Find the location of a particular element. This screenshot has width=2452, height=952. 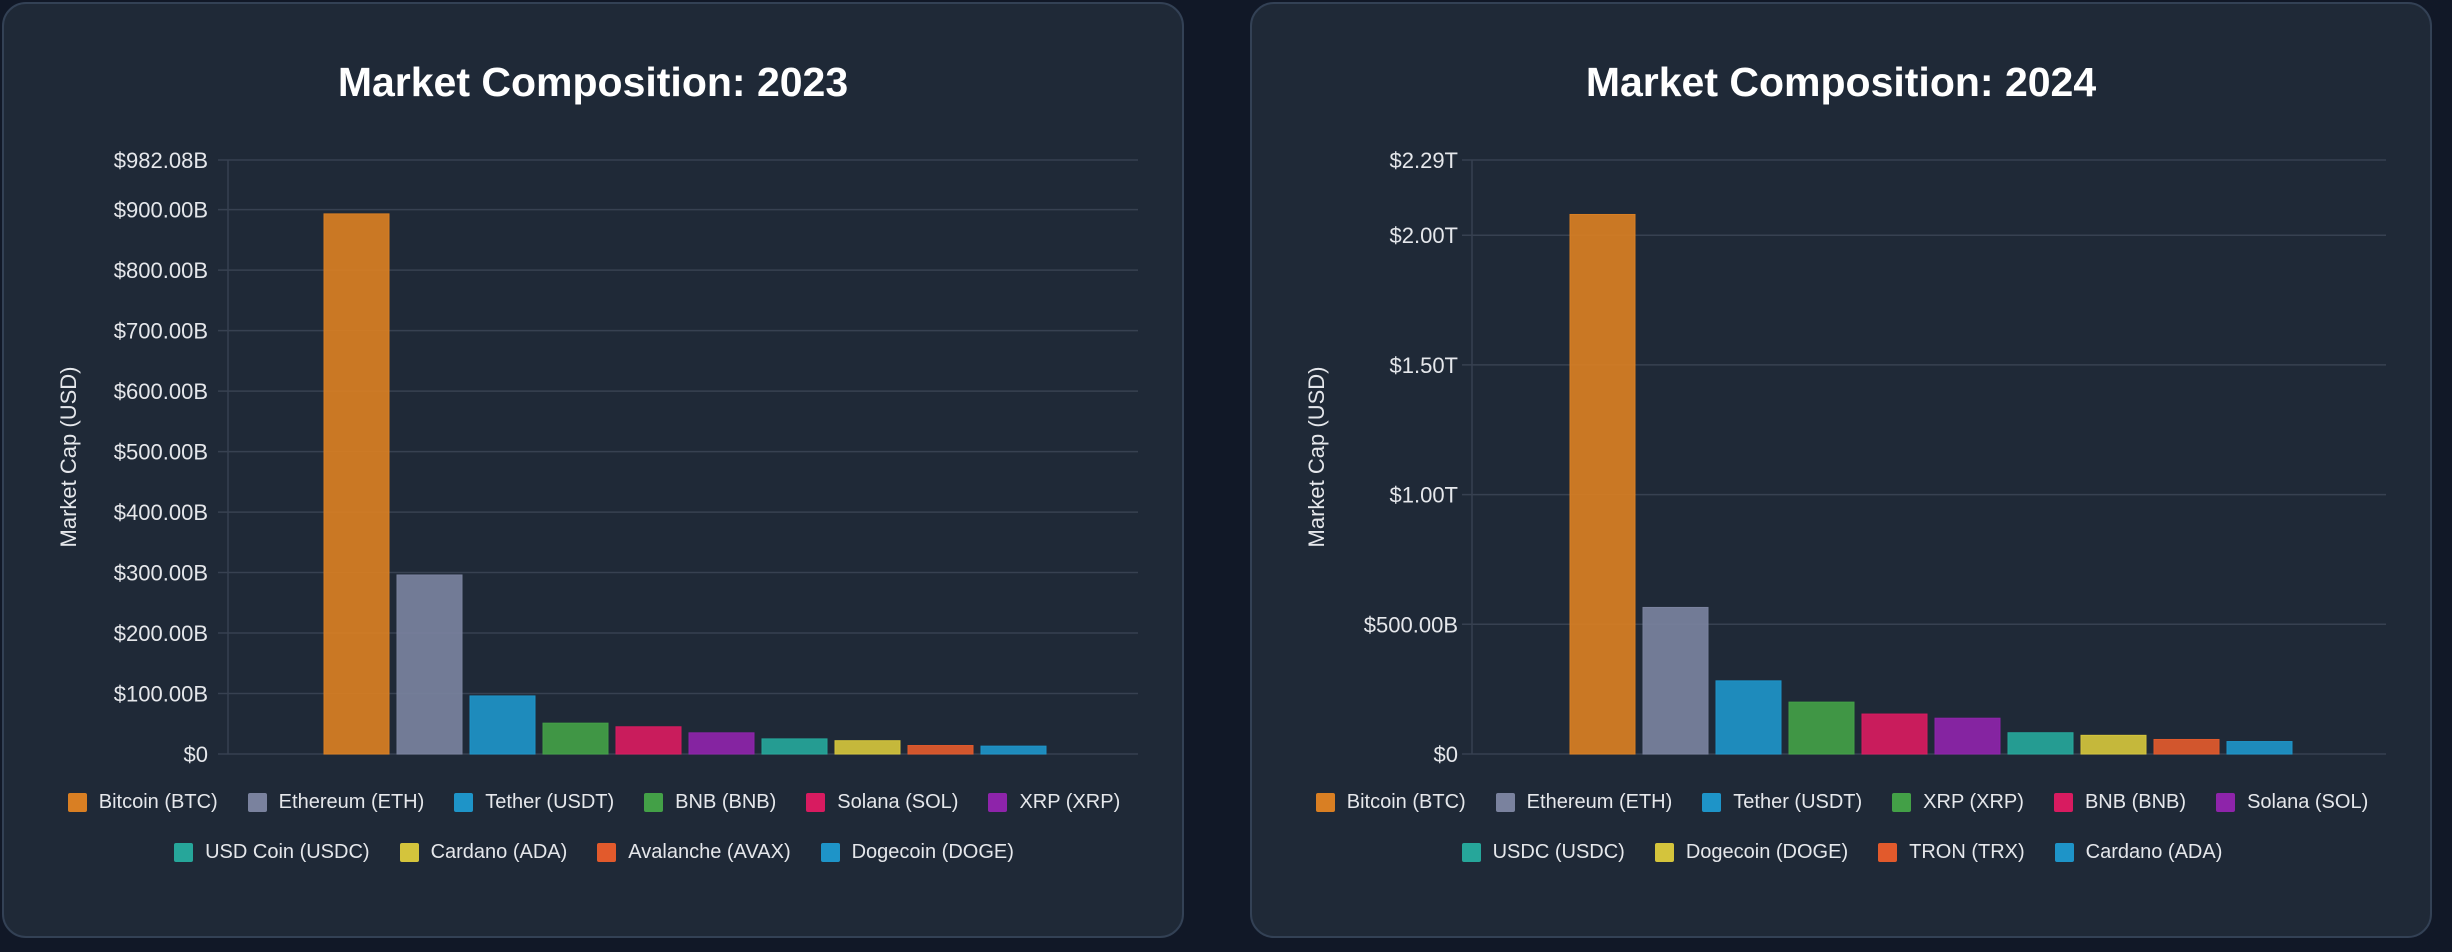

y-tick-label: $2.29T is located at coordinates (1424, 160).